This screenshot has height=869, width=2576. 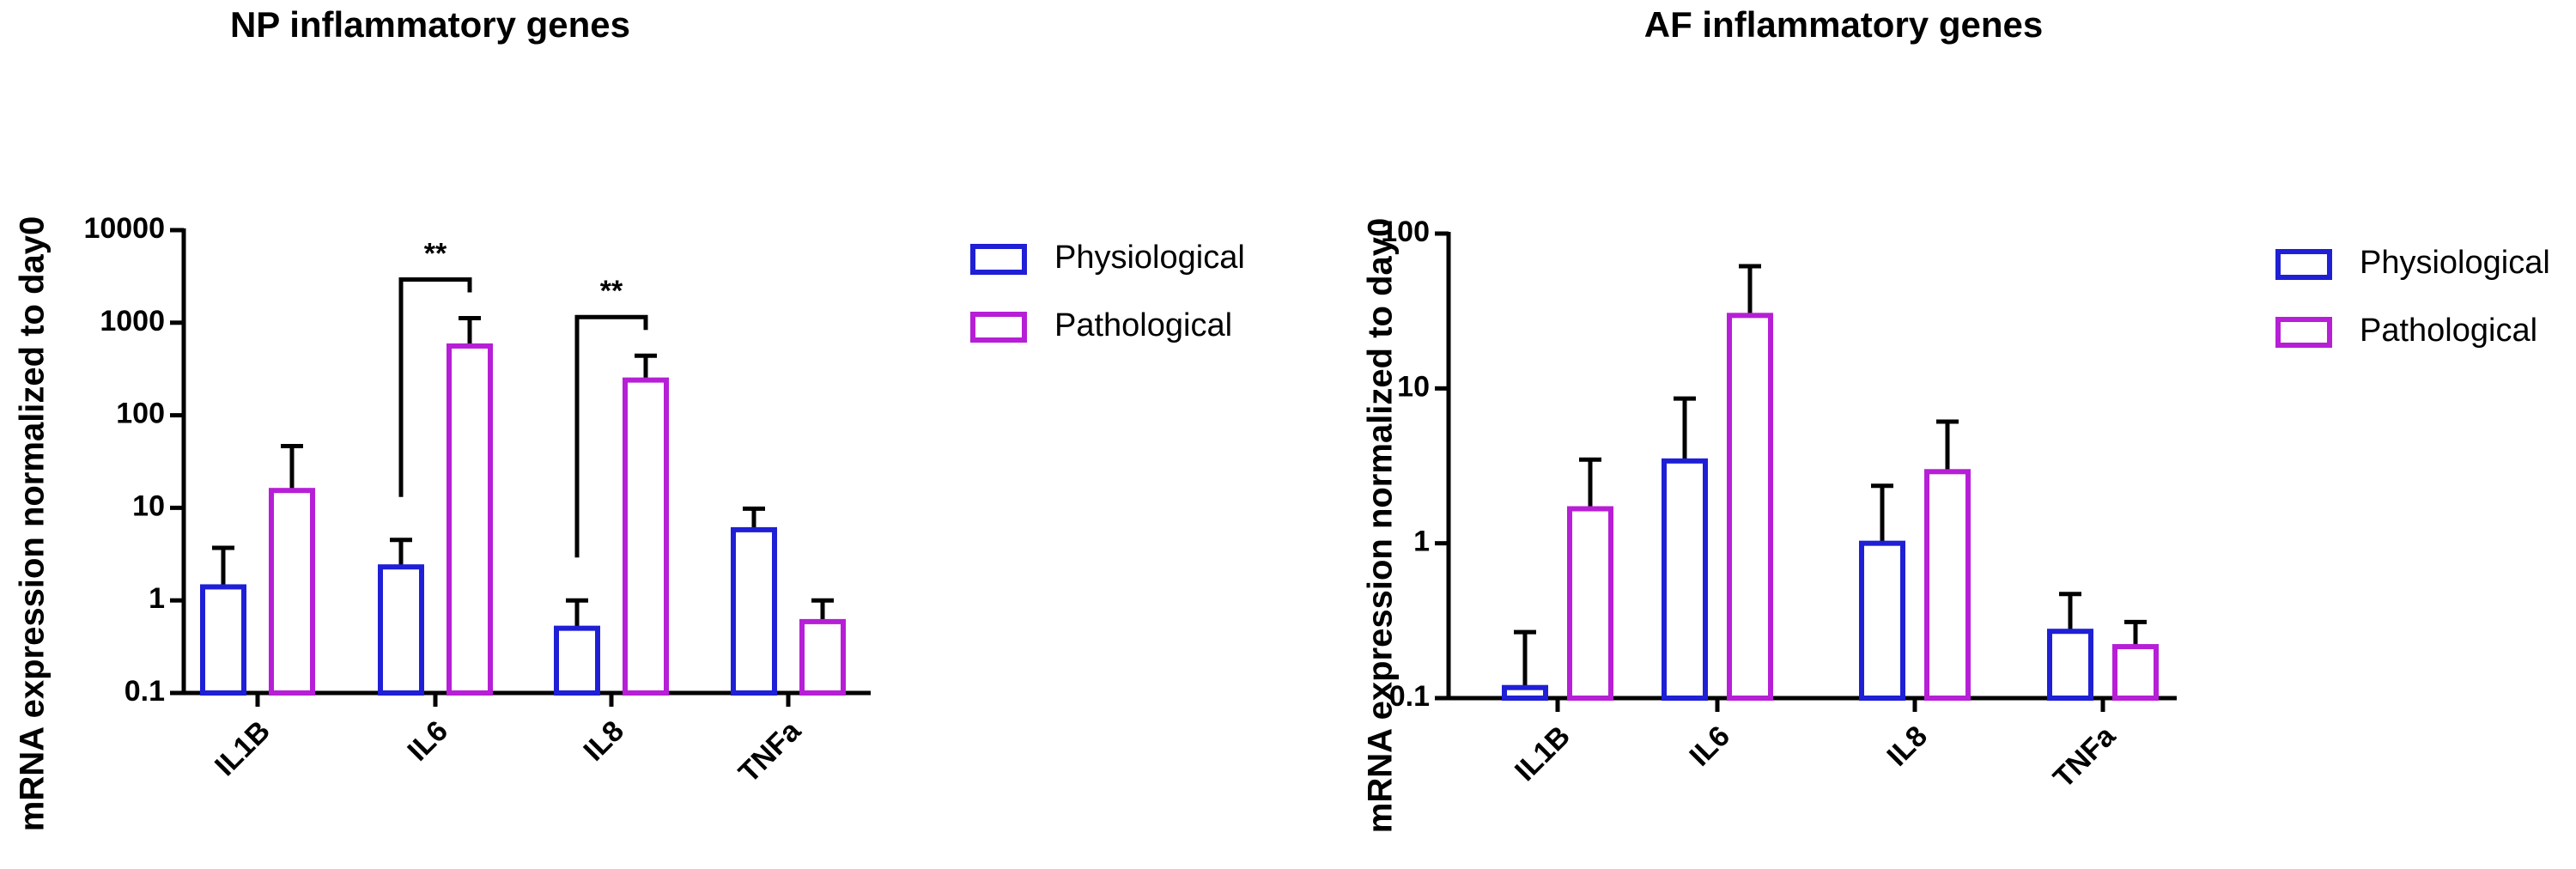 I want to click on y-tick-label: 1000, so click(x=132, y=321).